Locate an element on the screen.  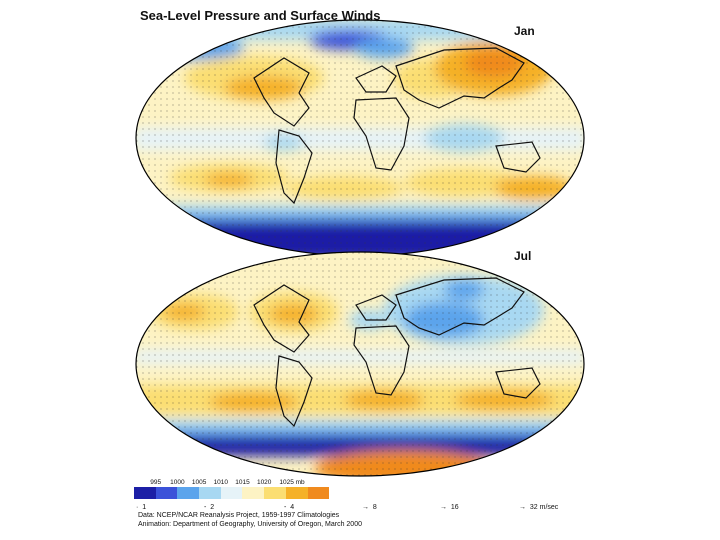
pressure-label-1020: 1020 is located at coordinates (264, 482).